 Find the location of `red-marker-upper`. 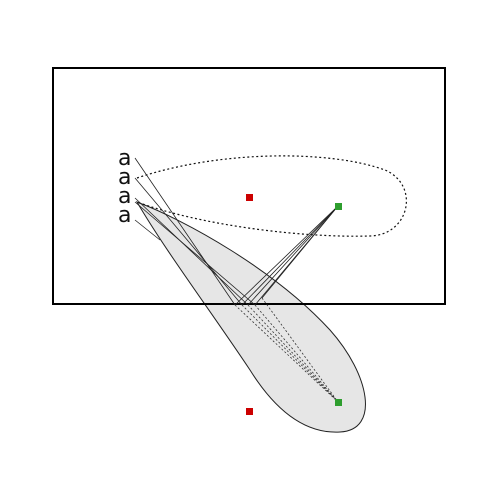

red-marker-upper is located at coordinates (249, 197).